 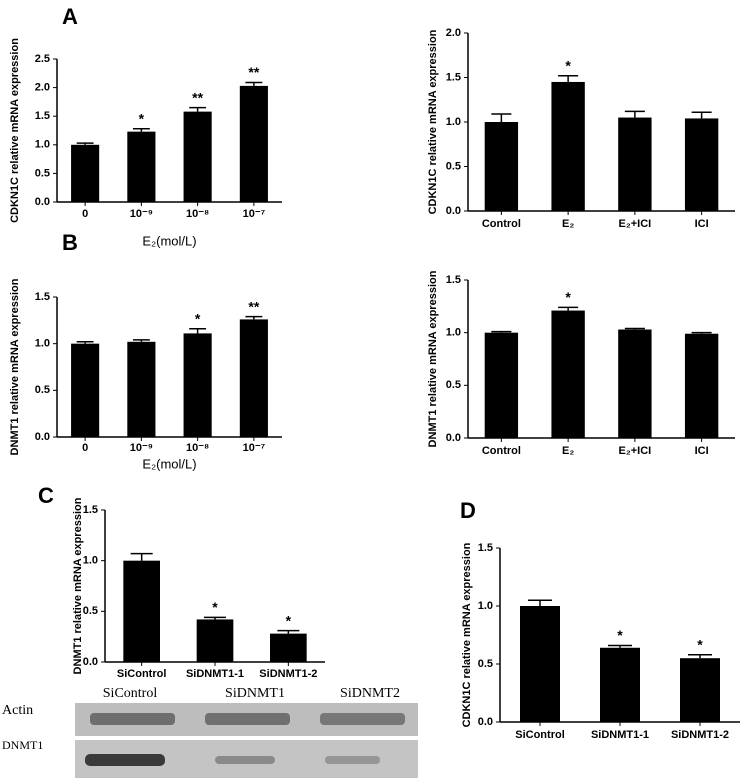 What do you see at coordinates (468, 510) in the screenshot?
I see `panel-letter: D` at bounding box center [468, 510].